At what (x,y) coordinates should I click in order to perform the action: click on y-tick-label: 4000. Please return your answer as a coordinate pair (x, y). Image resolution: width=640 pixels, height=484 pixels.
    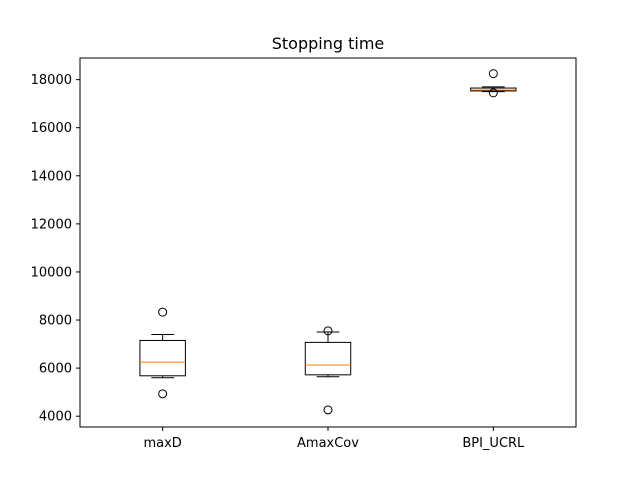
    Looking at the image, I should click on (55, 417).